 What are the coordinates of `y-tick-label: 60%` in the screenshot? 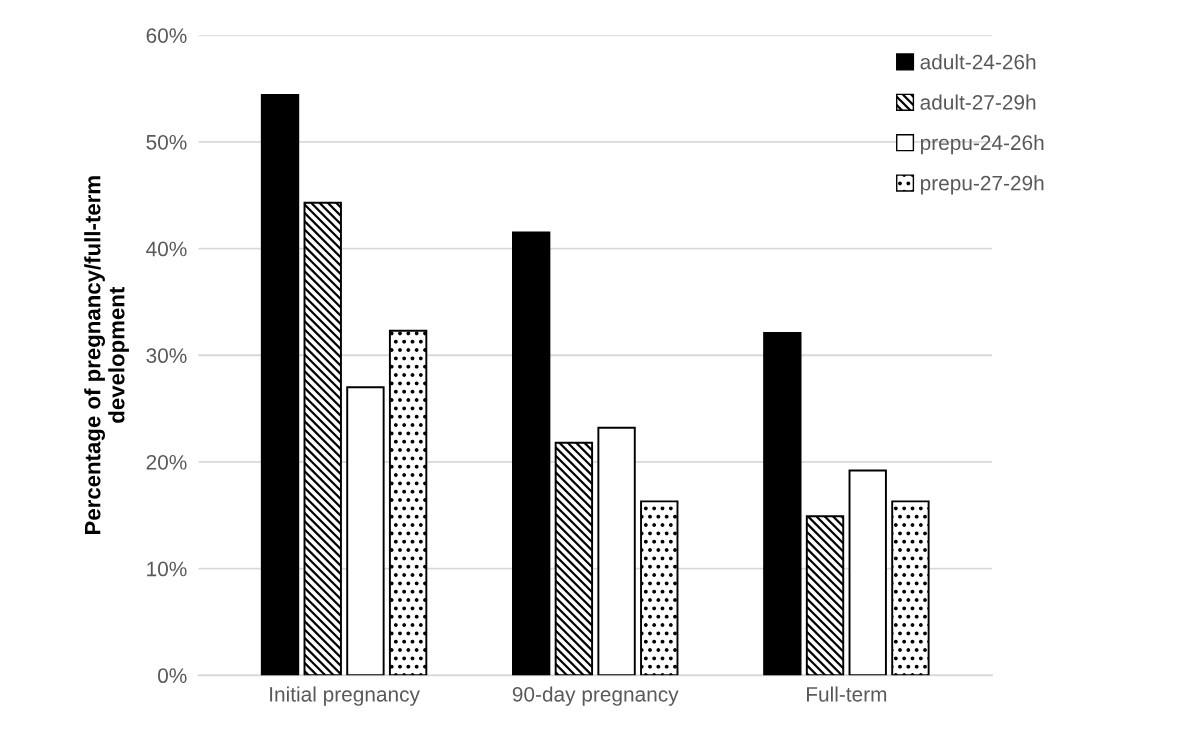 It's located at (166, 35).